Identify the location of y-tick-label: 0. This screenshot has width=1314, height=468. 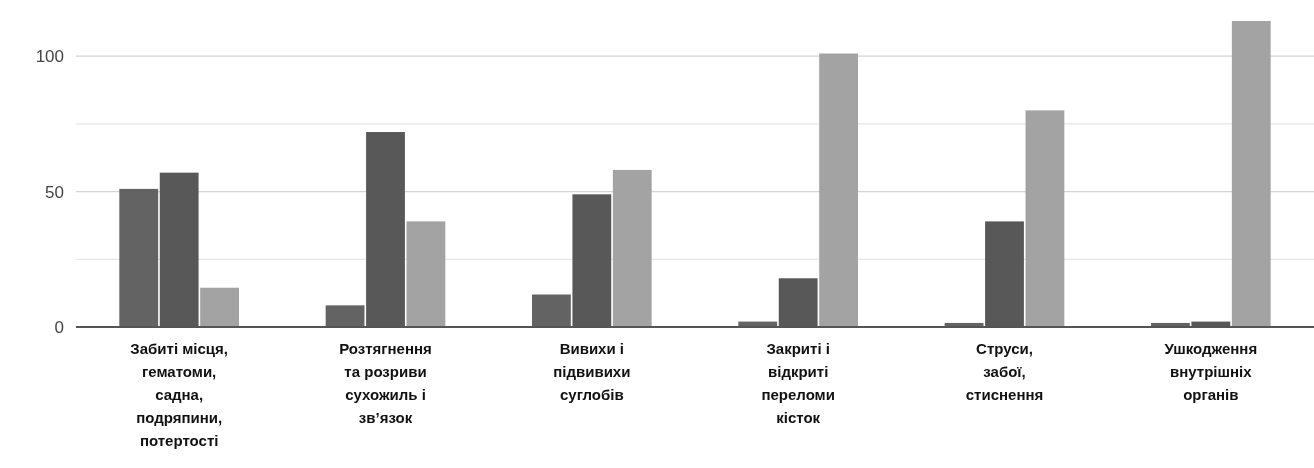
(59, 327).